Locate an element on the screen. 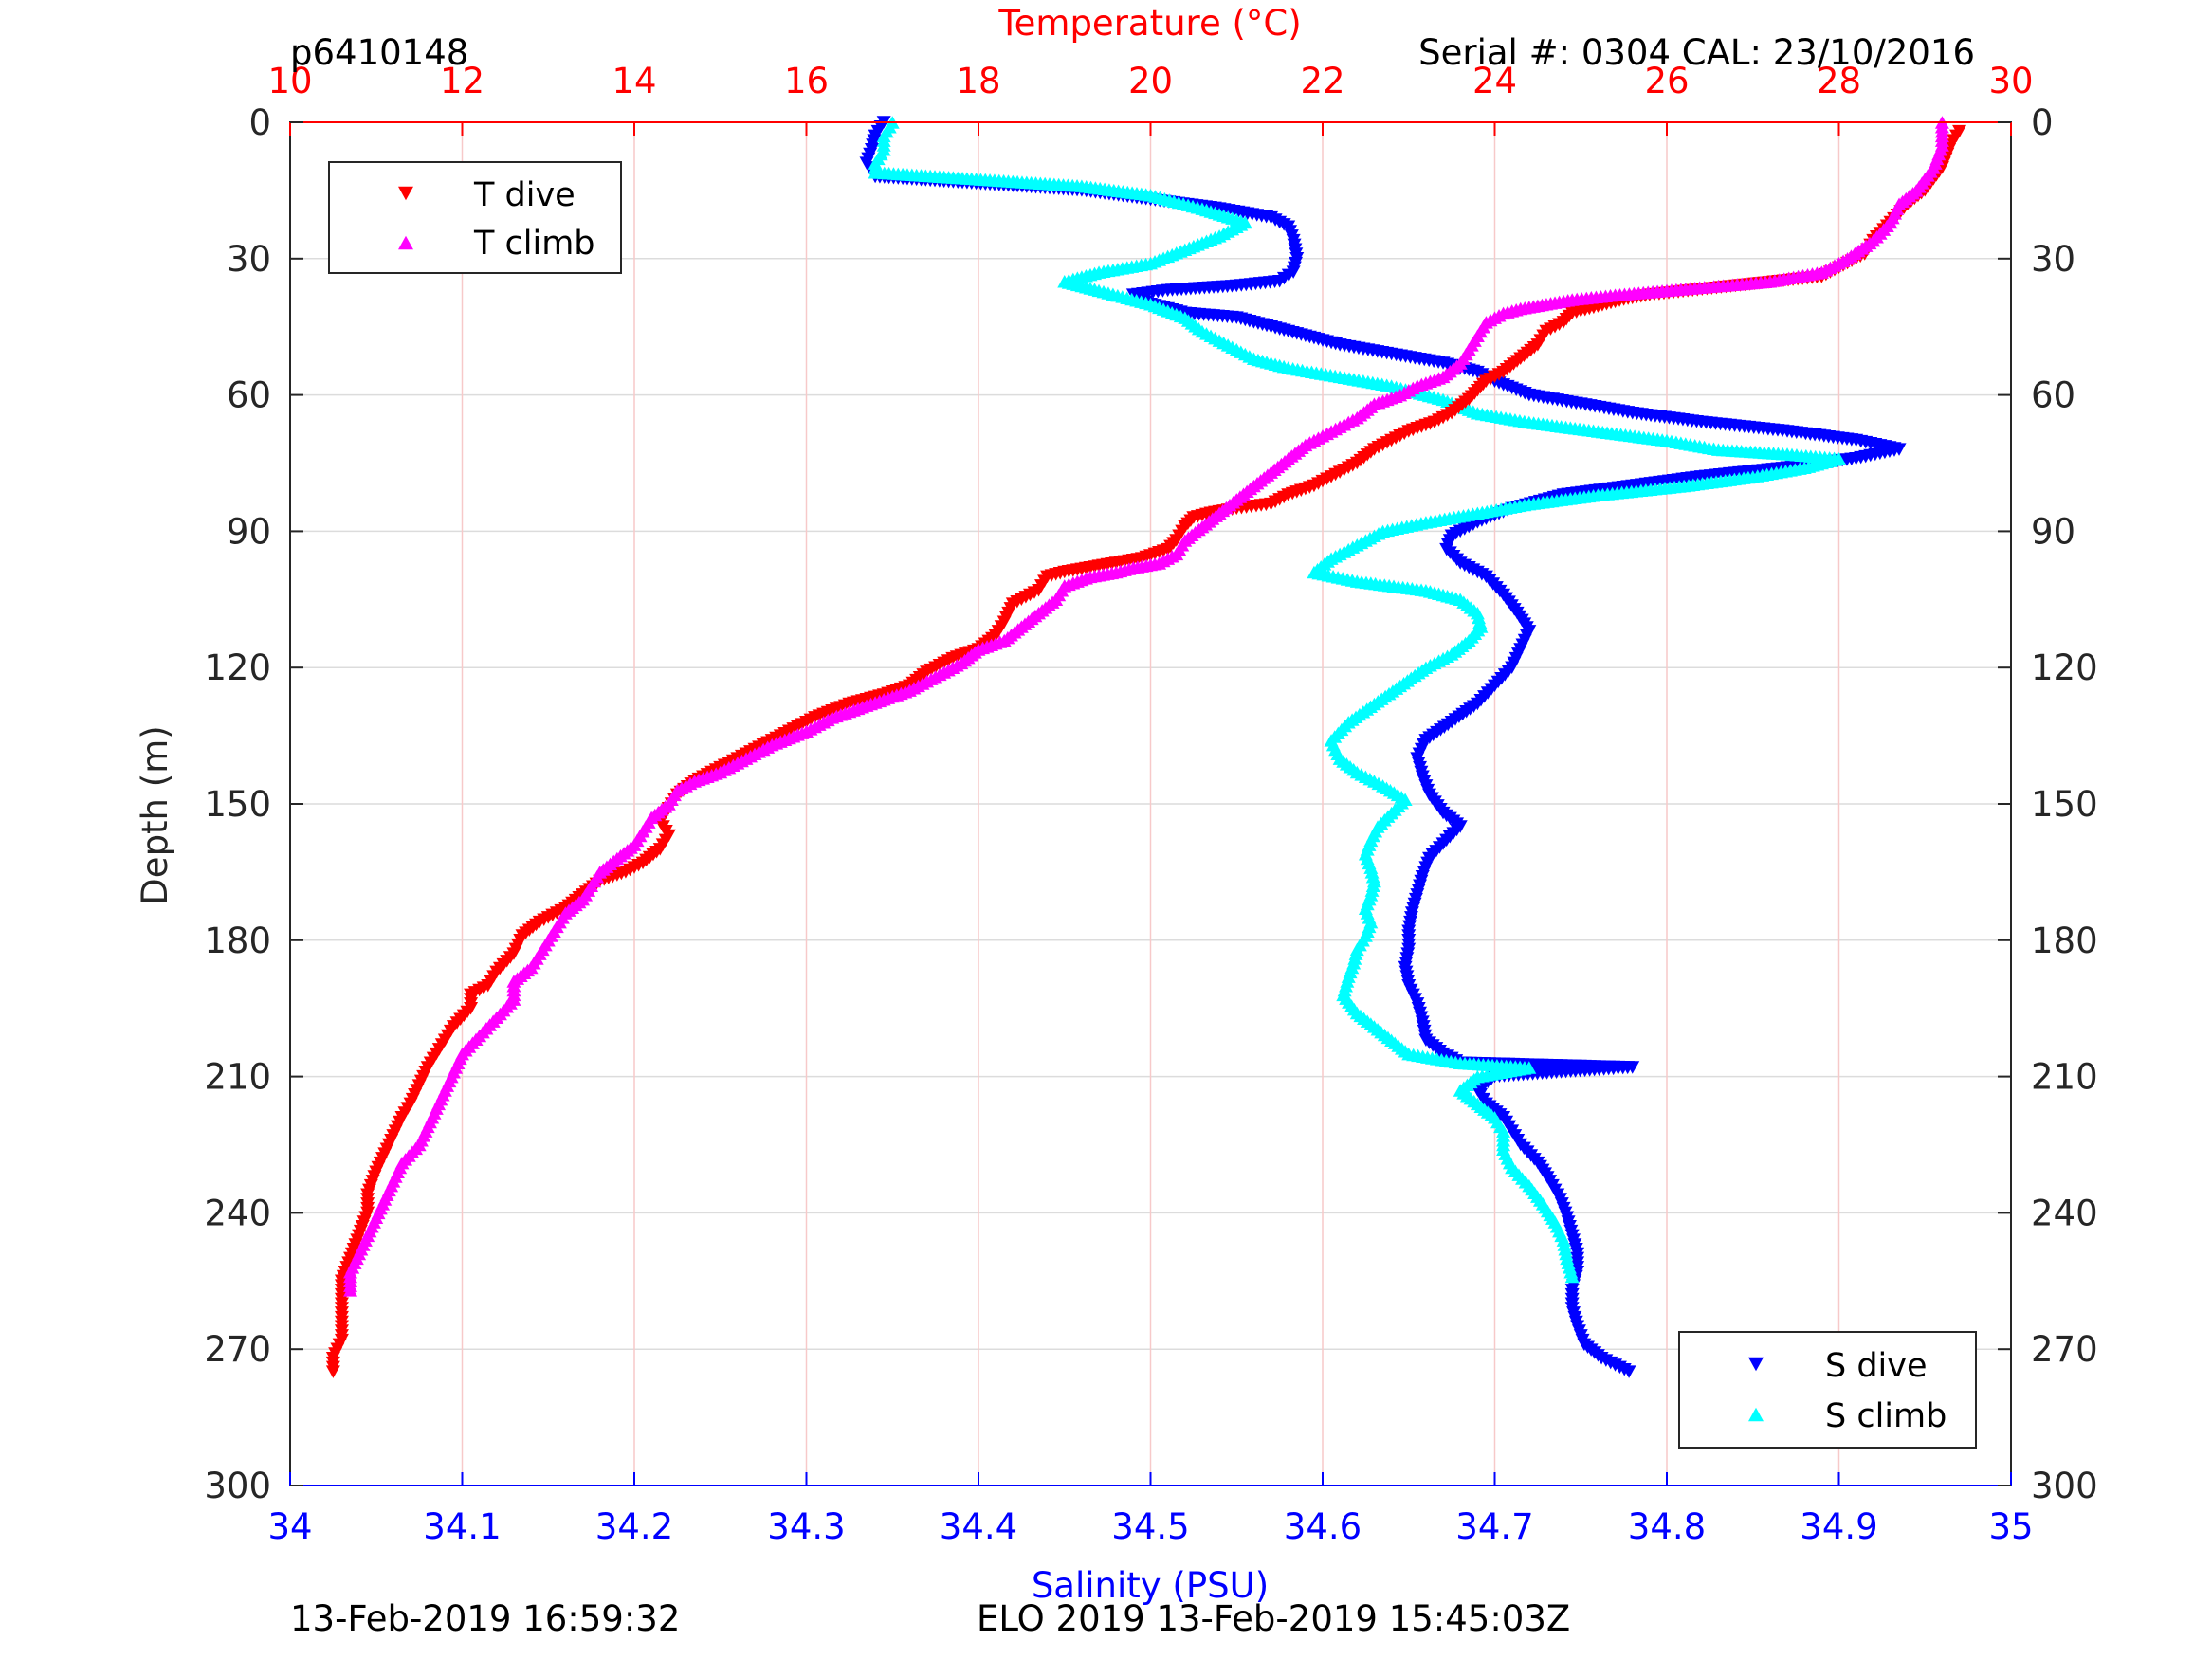 The height and width of the screenshot is (1659, 2212). temperature-tick-label: 12 is located at coordinates (462, 81).